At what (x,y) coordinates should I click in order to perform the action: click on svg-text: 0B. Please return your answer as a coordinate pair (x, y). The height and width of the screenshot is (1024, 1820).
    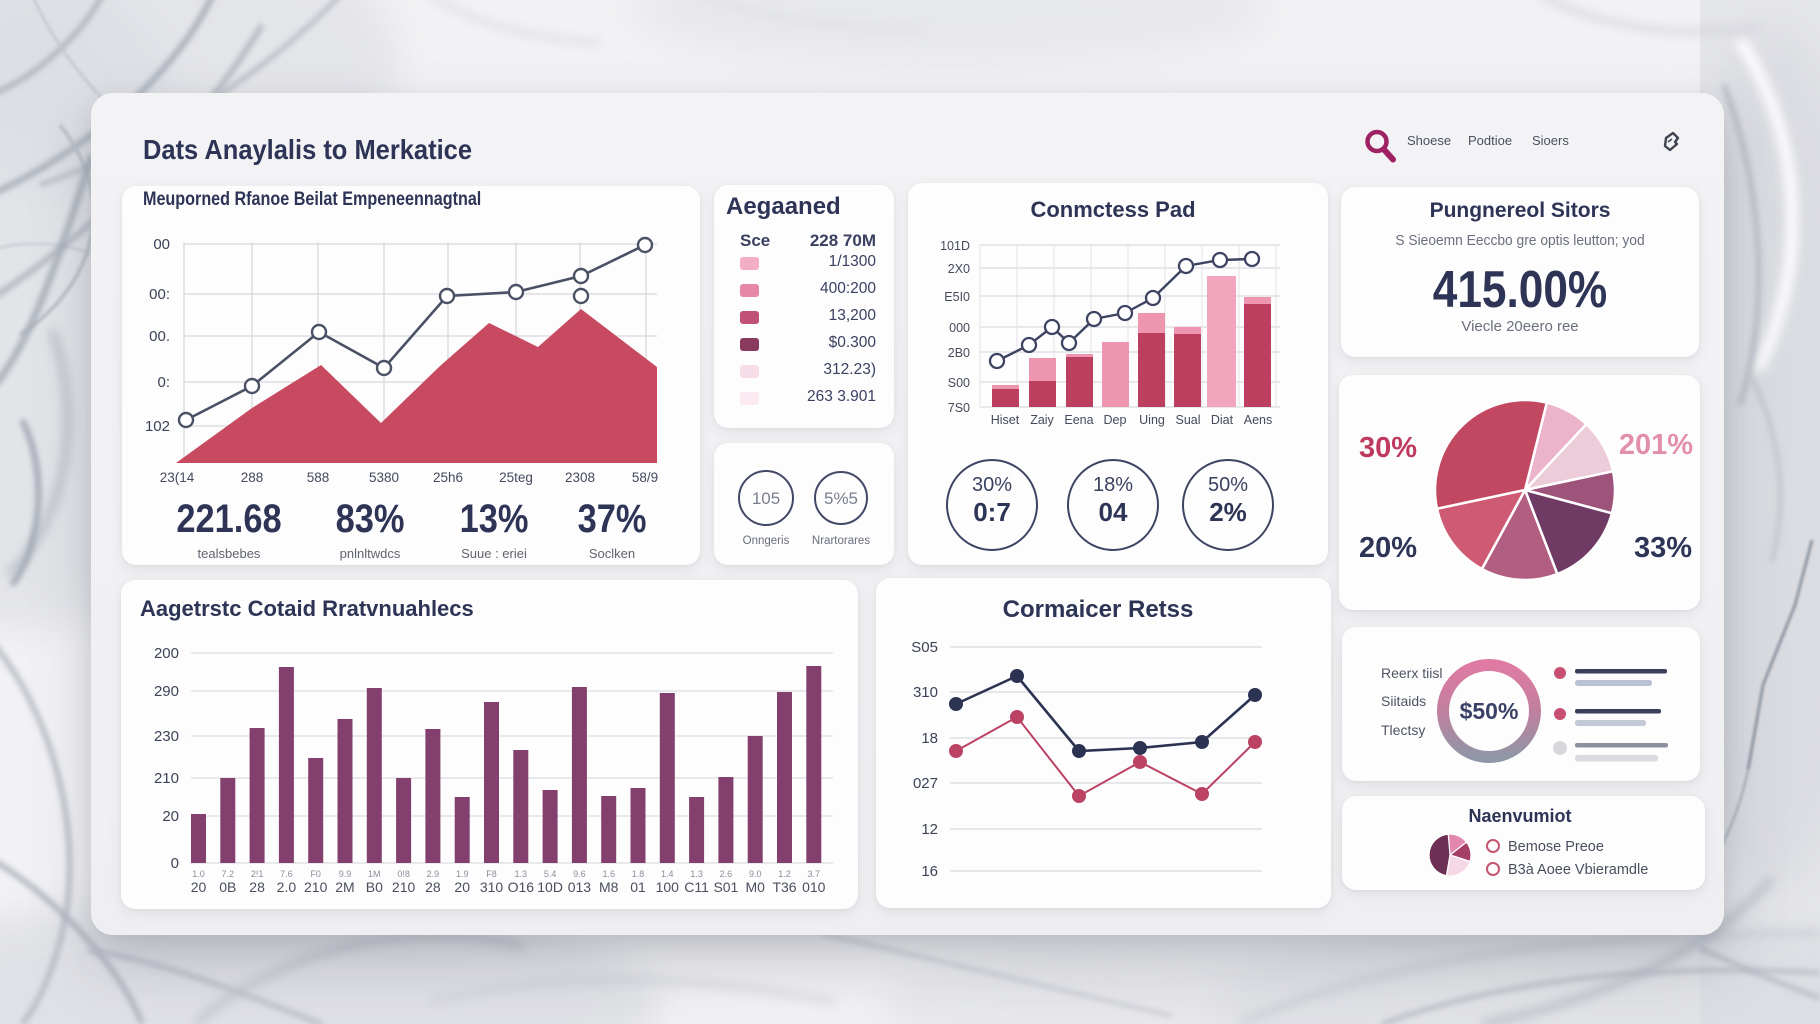
    Looking at the image, I should click on (227, 887).